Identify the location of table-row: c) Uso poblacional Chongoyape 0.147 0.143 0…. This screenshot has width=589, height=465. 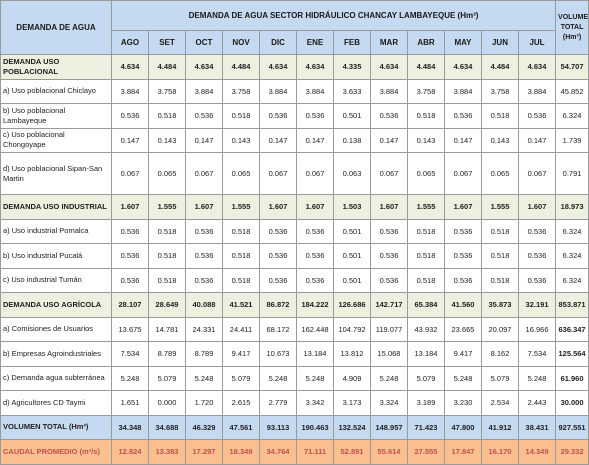
(294, 140).